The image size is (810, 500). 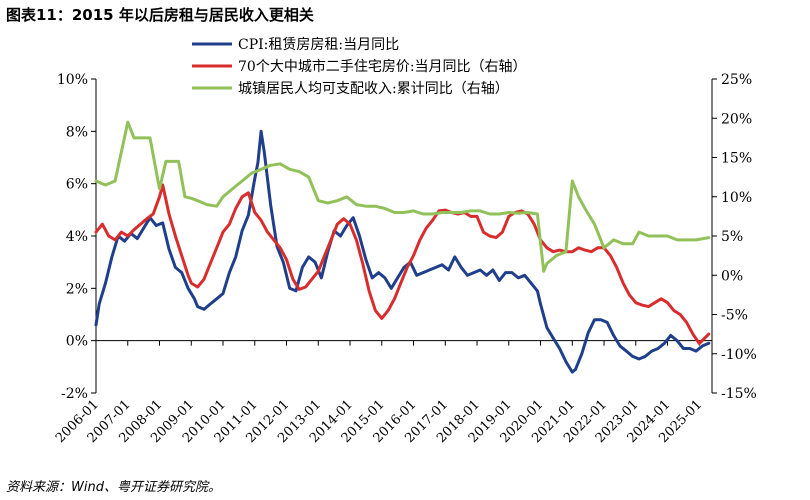 I want to click on right-tick-label: -10%, so click(x=739, y=355).